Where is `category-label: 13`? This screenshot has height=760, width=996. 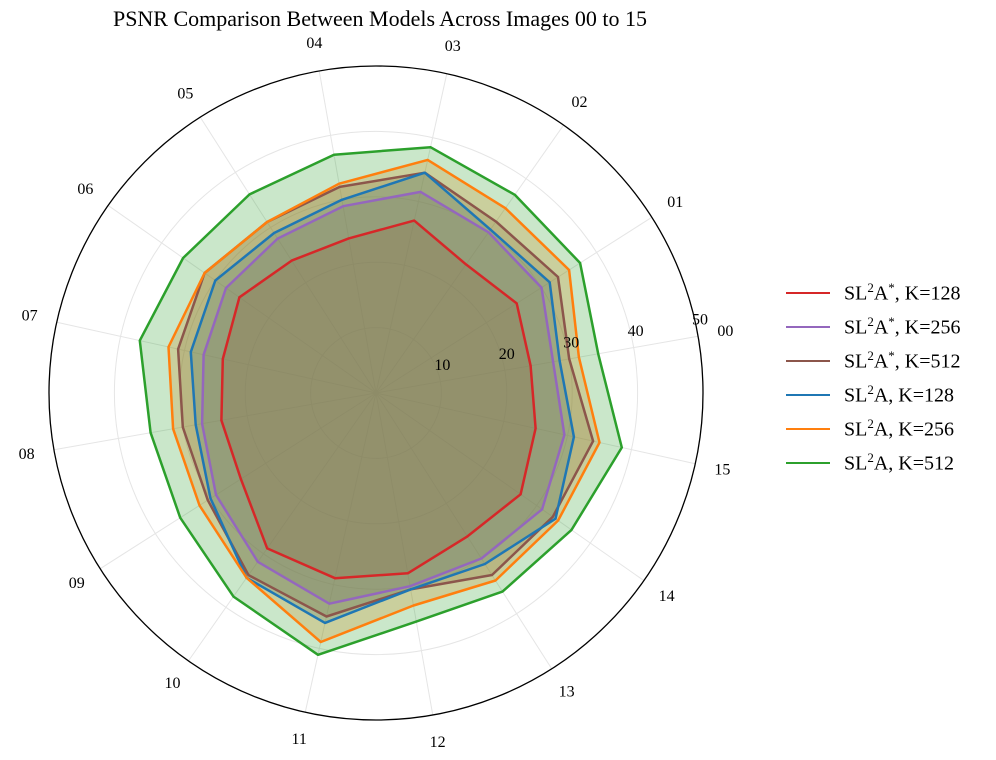
category-label: 13 is located at coordinates (567, 692).